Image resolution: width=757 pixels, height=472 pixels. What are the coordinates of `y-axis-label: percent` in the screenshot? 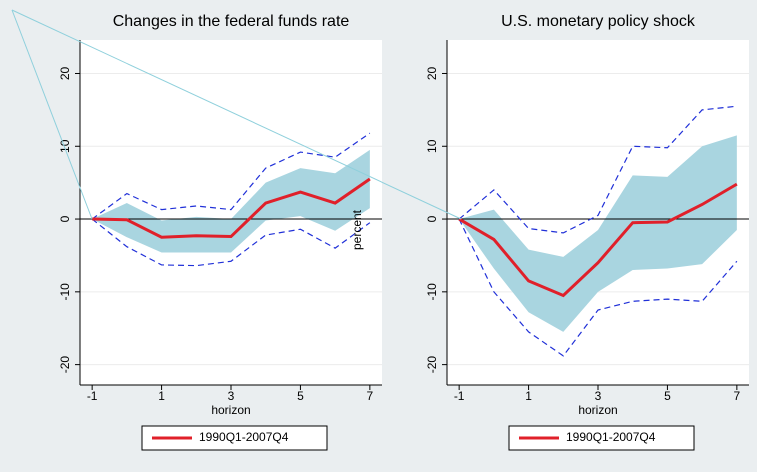 It's located at (357, 229).